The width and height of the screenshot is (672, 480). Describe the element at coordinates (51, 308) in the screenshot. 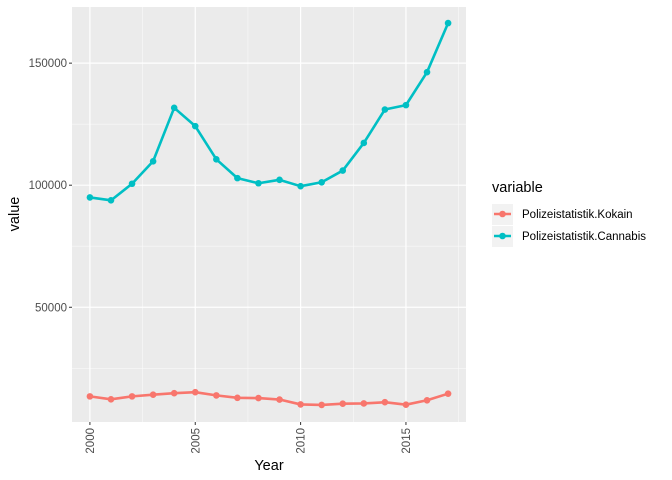

I see `y-tick-label: 50000` at that location.